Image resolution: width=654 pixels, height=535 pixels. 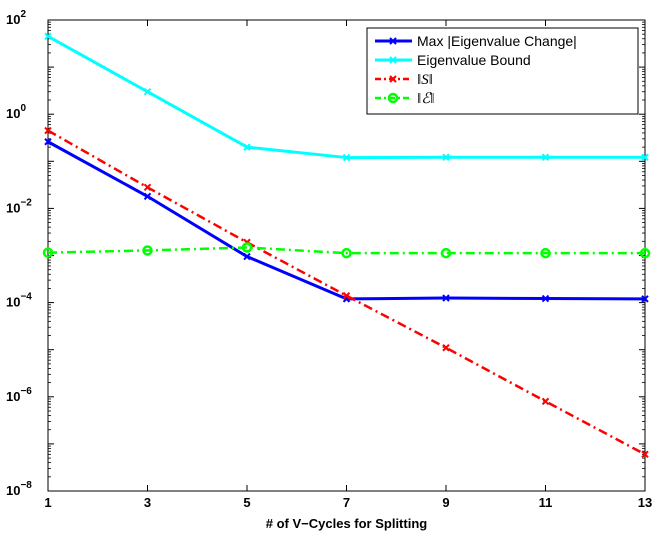 I want to click on y-tick-label: 10⁰, so click(x=16, y=112).